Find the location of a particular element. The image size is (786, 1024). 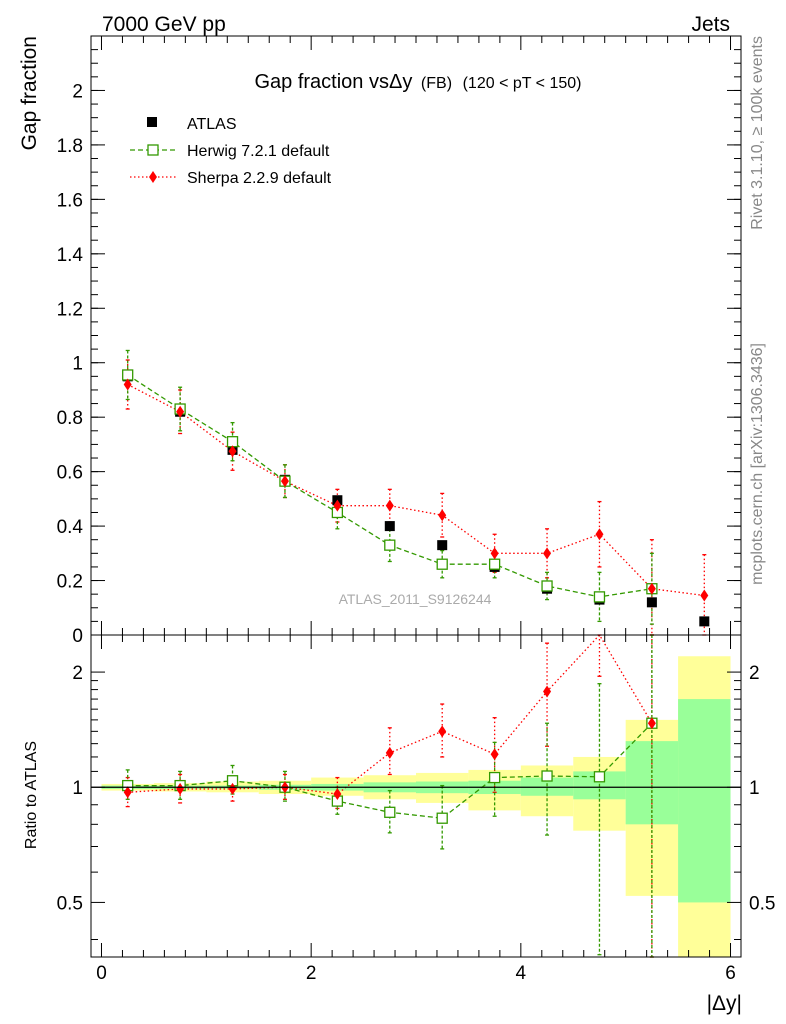

main-ytick-label: 2 is located at coordinates (77, 91).